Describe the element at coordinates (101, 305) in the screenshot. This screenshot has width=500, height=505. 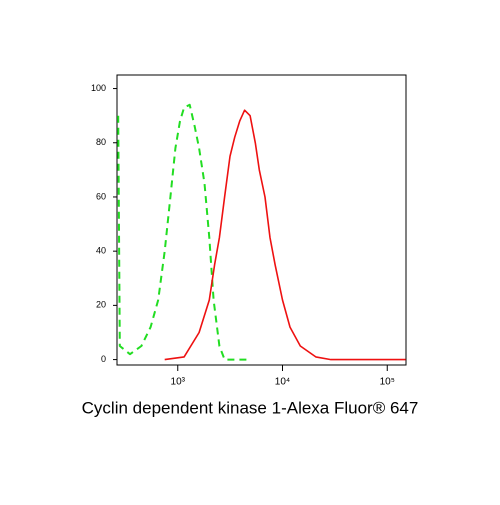
I see `y-tick-label: 20` at that location.